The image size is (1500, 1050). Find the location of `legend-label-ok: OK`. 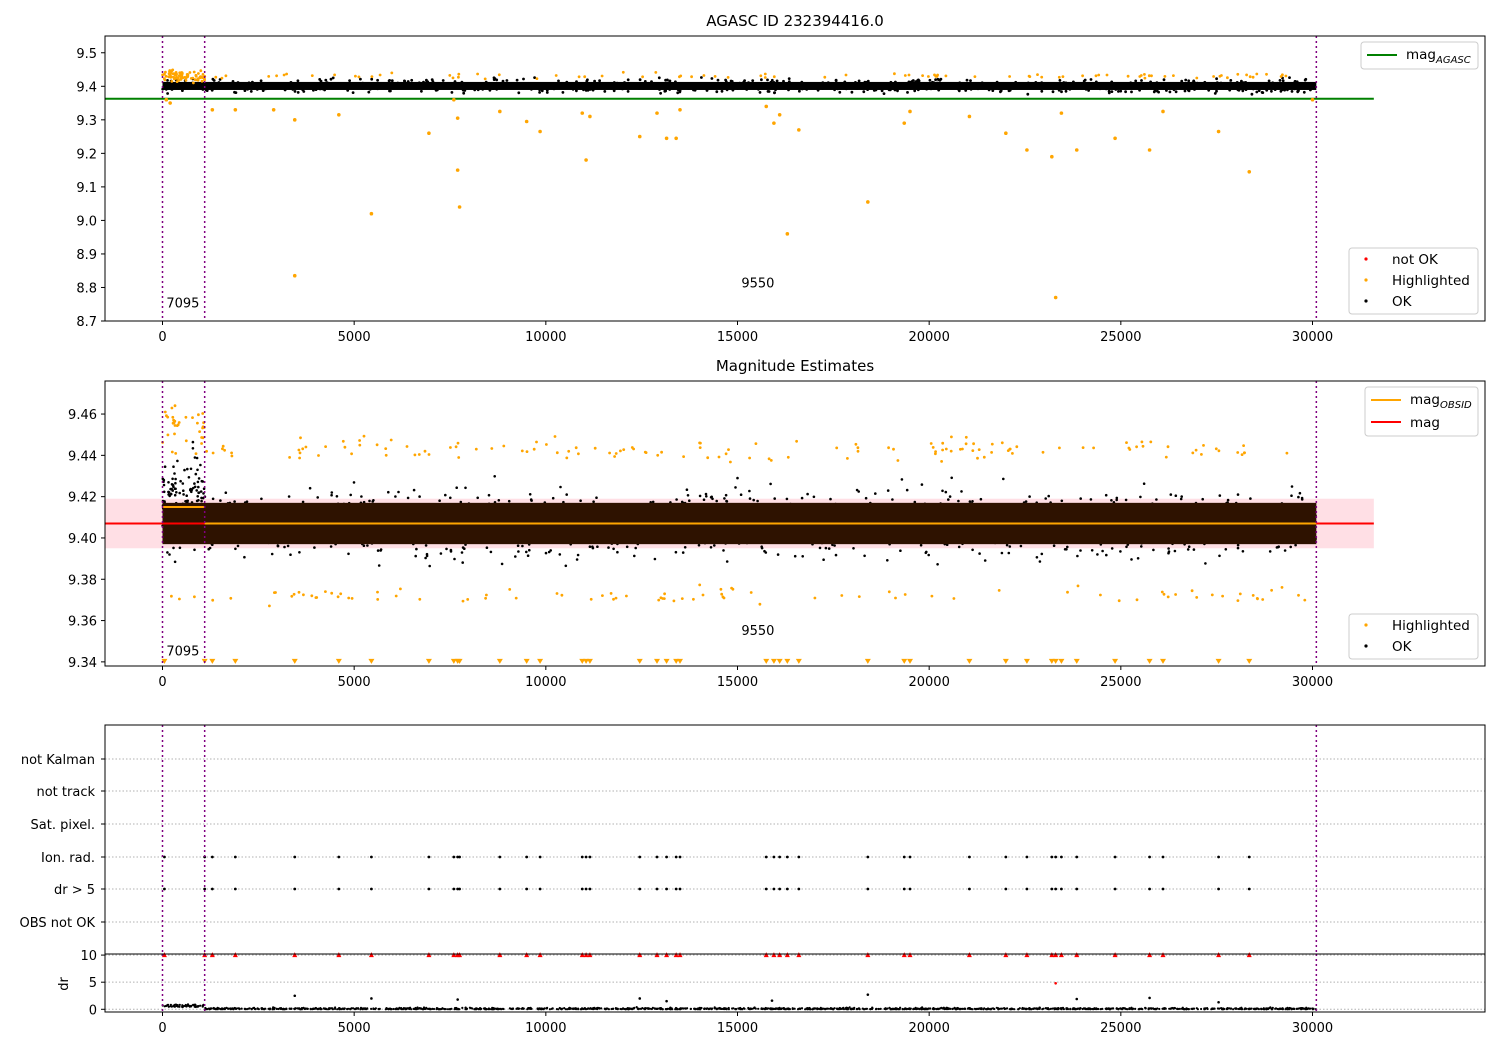

legend-label-ok: OK is located at coordinates (1402, 302).